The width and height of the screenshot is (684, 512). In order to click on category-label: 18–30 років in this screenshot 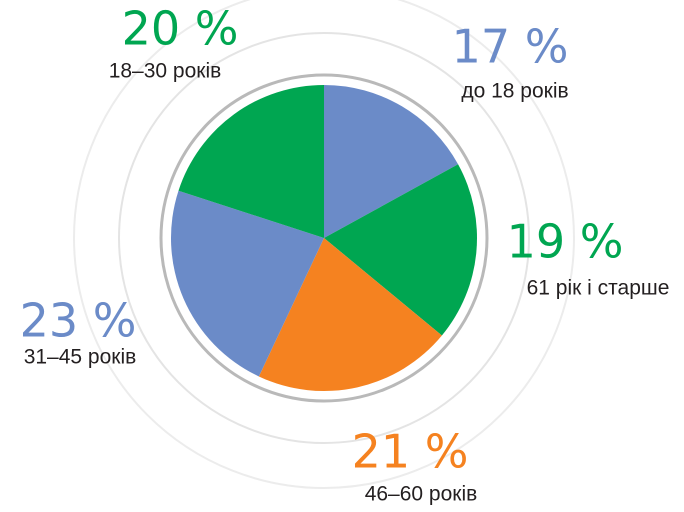, I will do `click(165, 71)`.